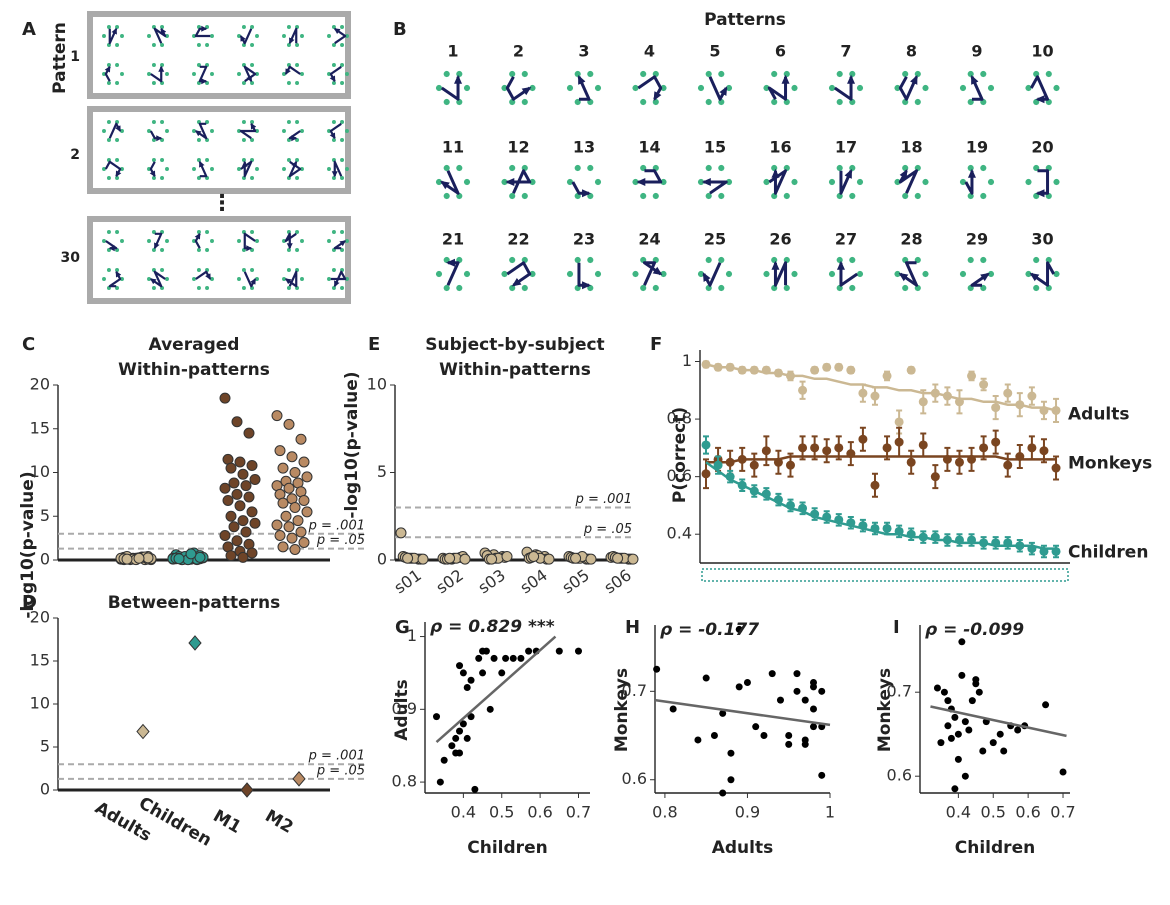 The height and width of the screenshot is (905, 1170). What do you see at coordinates (40, 660) in the screenshot?
I see `y-tick-label: 15` at bounding box center [40, 660].